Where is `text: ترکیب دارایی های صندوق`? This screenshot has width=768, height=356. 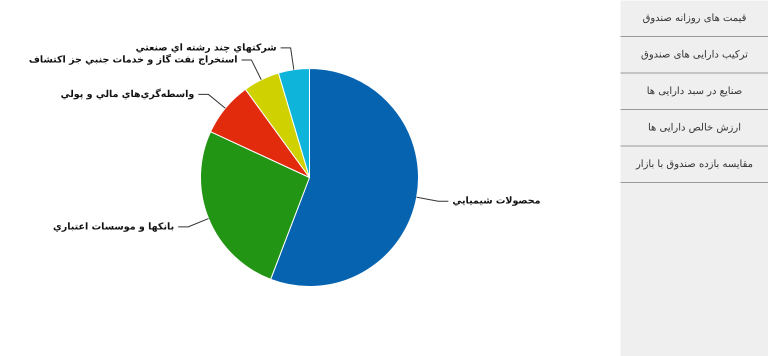 text: ترکیب دارایی های صندوق is located at coordinates (694, 55).